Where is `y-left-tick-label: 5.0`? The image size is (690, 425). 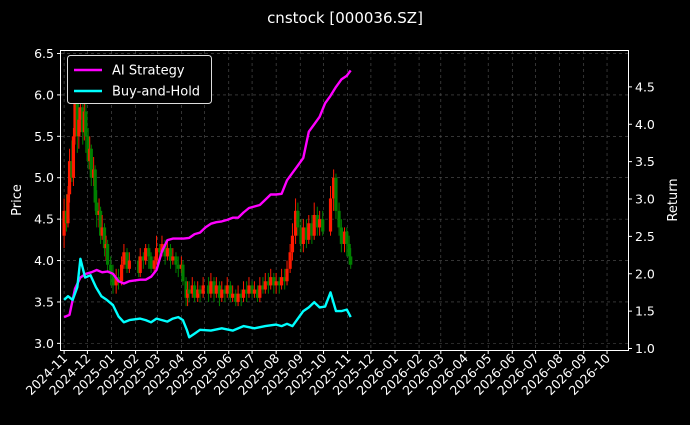
y-left-tick-label: 5.0 is located at coordinates (44, 177).